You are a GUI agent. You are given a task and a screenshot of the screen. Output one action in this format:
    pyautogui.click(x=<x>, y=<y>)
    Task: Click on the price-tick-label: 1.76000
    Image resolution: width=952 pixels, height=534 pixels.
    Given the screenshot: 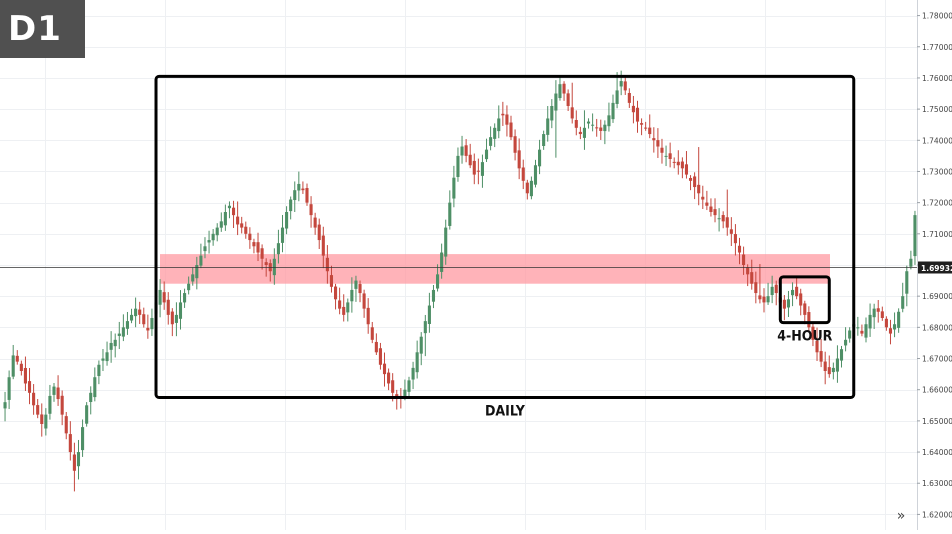 What is the action you would take?
    pyautogui.click(x=937, y=78)
    